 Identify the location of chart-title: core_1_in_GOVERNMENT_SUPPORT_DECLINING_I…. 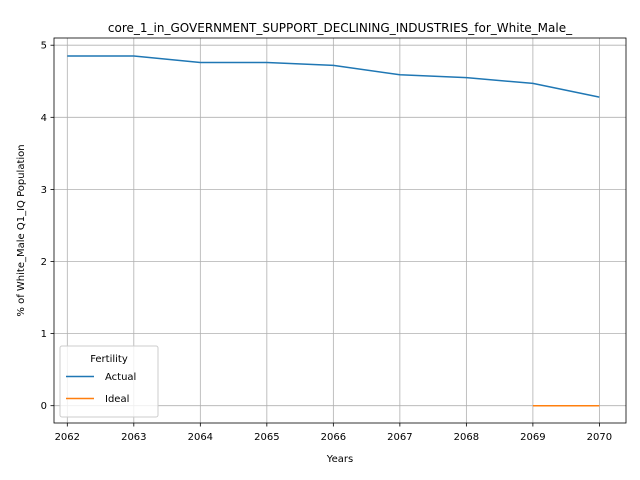
(340, 28).